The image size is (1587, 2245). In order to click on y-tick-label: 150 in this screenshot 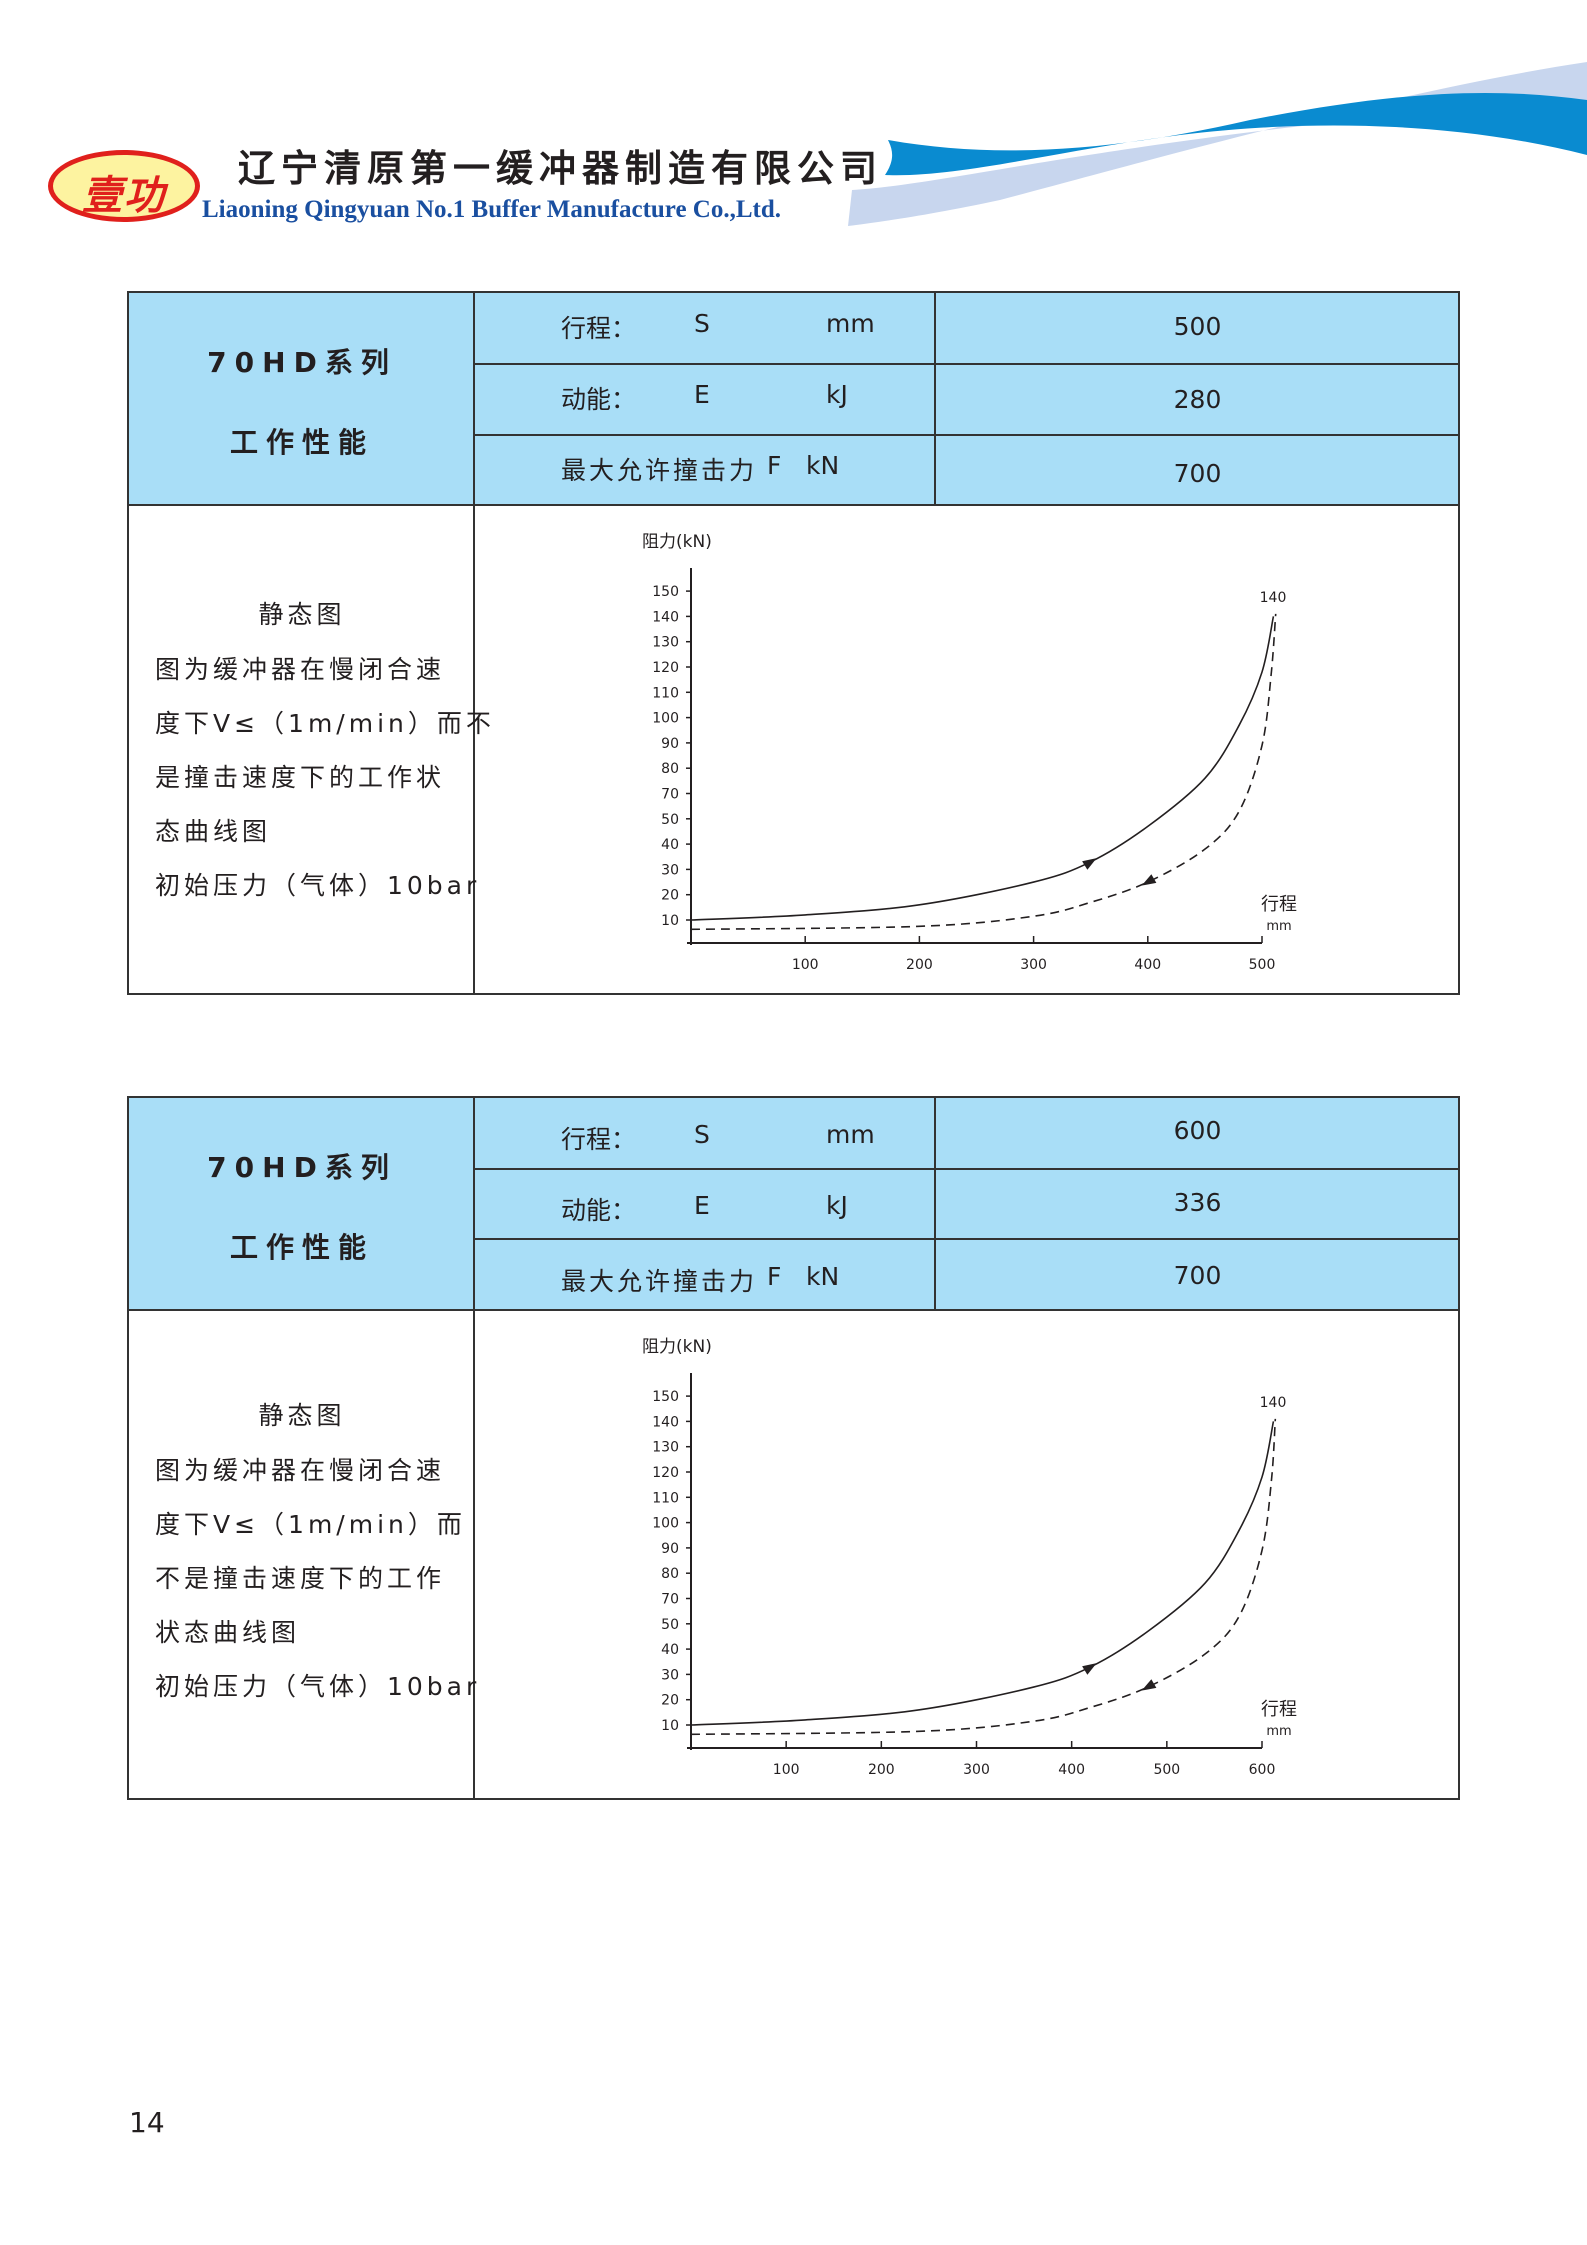, I will do `click(665, 592)`.